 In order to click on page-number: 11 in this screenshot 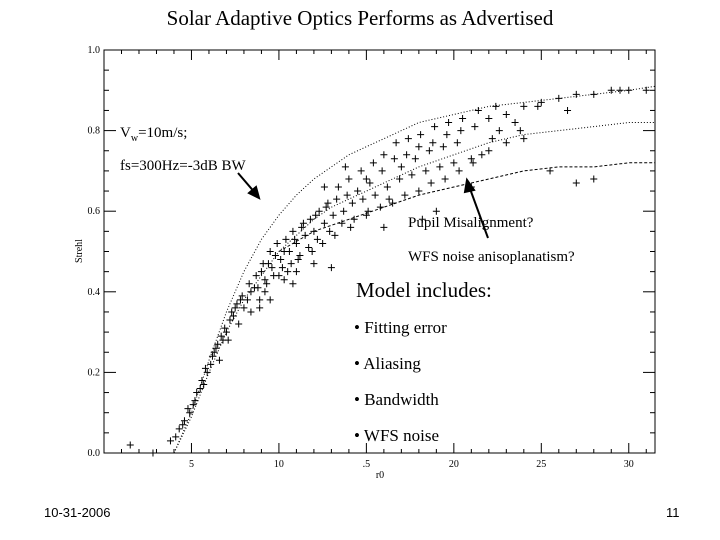, I will do `click(673, 512)`.